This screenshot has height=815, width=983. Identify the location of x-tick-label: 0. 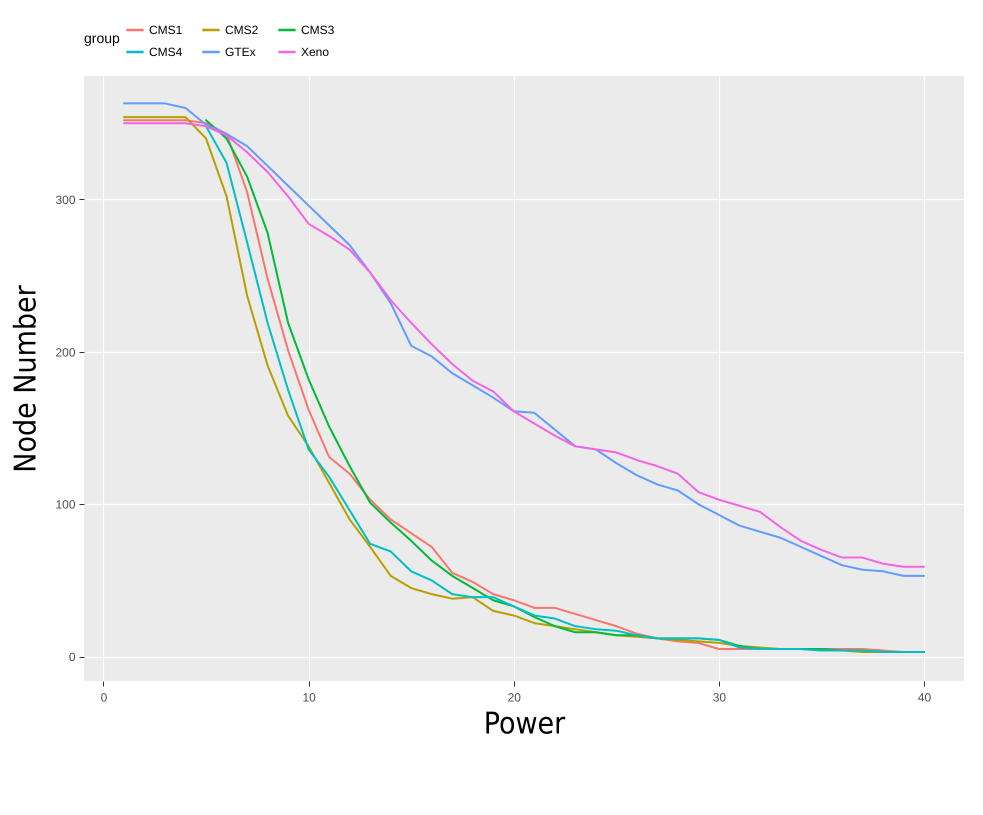
(104, 697).